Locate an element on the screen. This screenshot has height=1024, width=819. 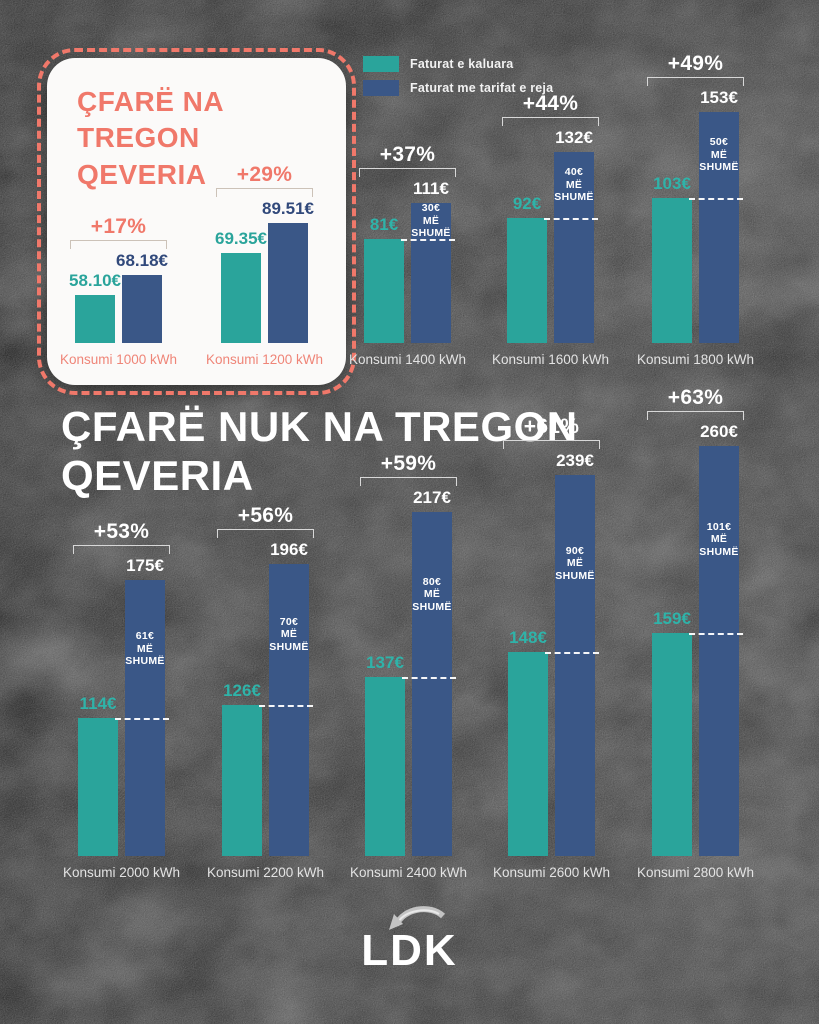
difference-label: 80€ MË SHUMË is located at coordinates (432, 594).